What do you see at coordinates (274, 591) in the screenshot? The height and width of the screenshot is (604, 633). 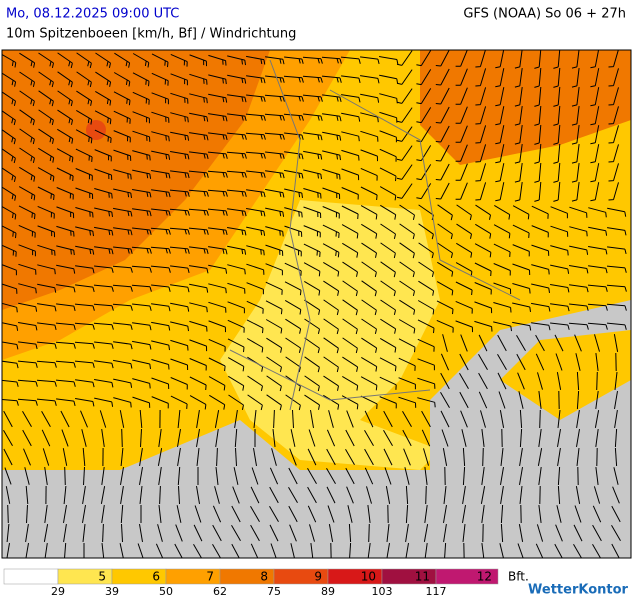 I see `legend-kmh-label: 75` at bounding box center [274, 591].